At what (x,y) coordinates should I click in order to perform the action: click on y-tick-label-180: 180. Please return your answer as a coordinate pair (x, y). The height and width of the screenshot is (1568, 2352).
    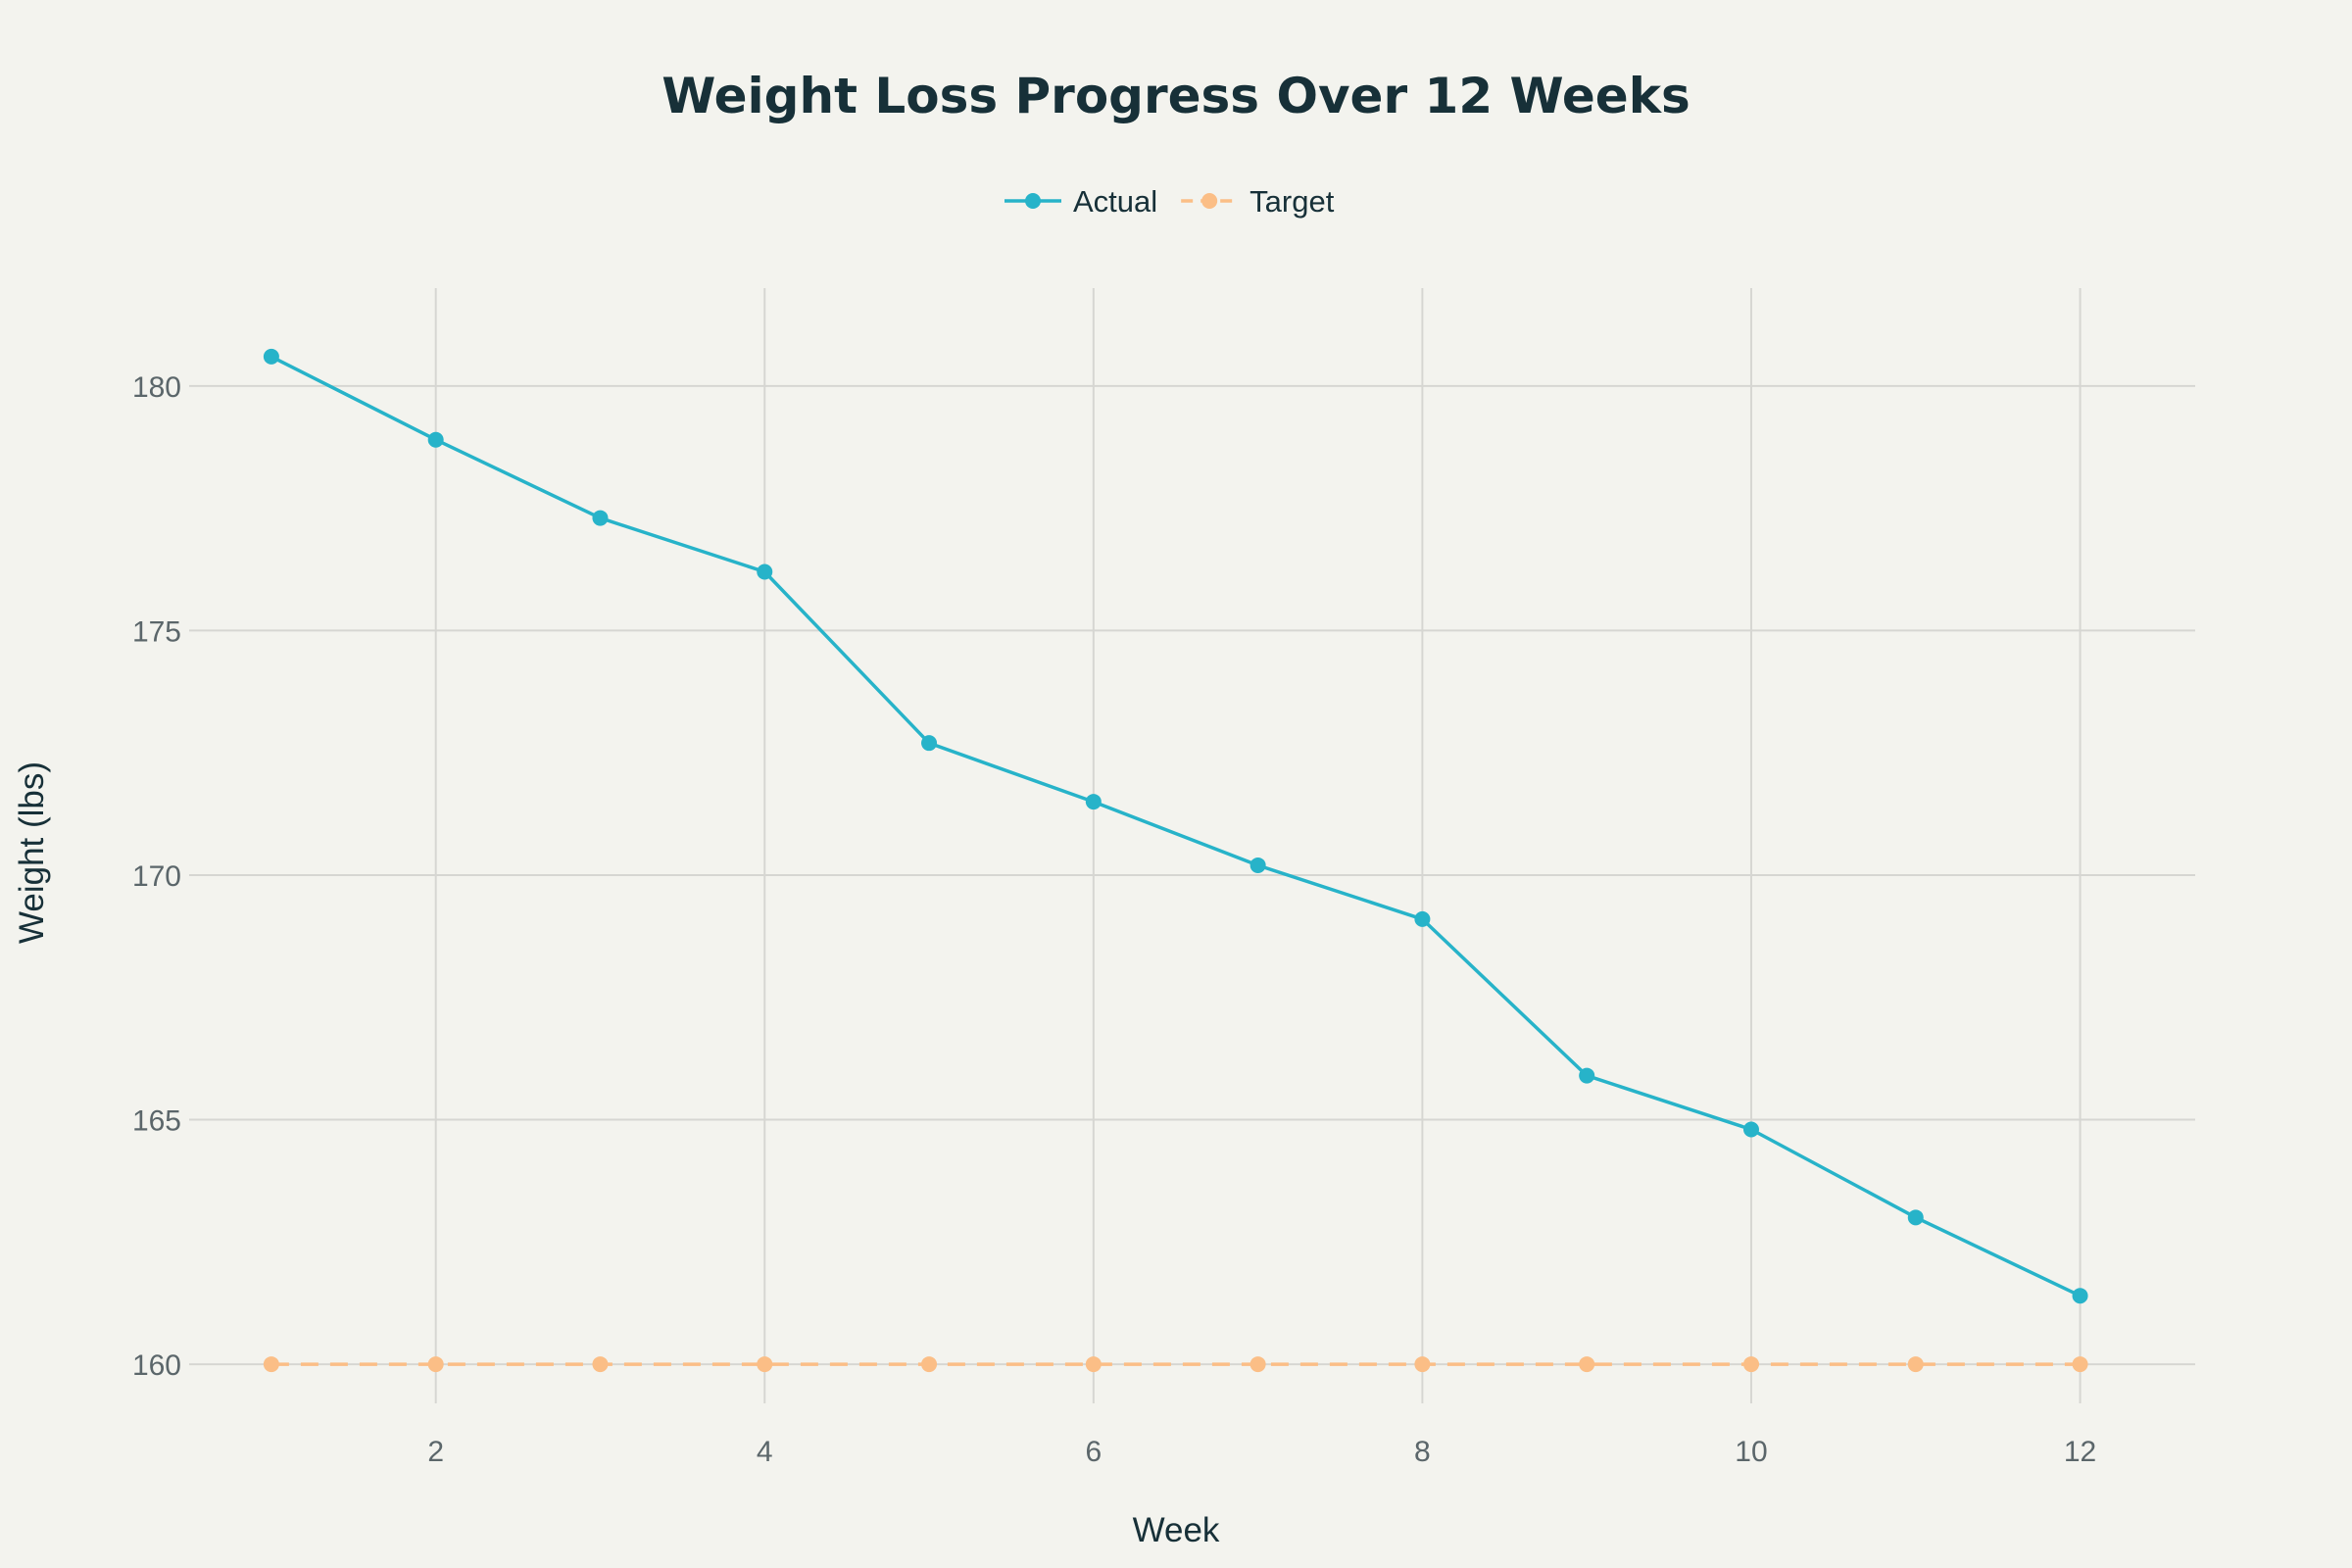
    Looking at the image, I should click on (156, 387).